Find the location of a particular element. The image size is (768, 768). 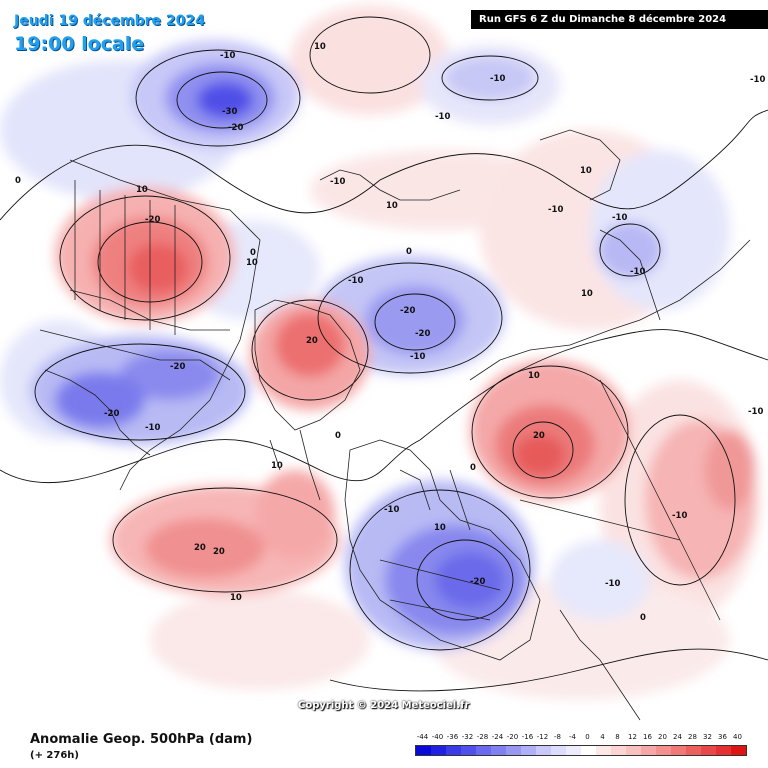

legend-tick-label: 20 is located at coordinates (662, 737).